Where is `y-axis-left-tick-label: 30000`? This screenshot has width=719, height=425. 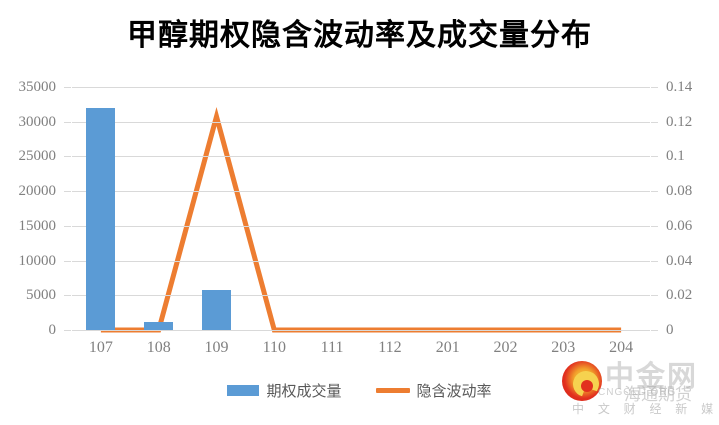
y-axis-left-tick-label: 30000 is located at coordinates (37, 121).